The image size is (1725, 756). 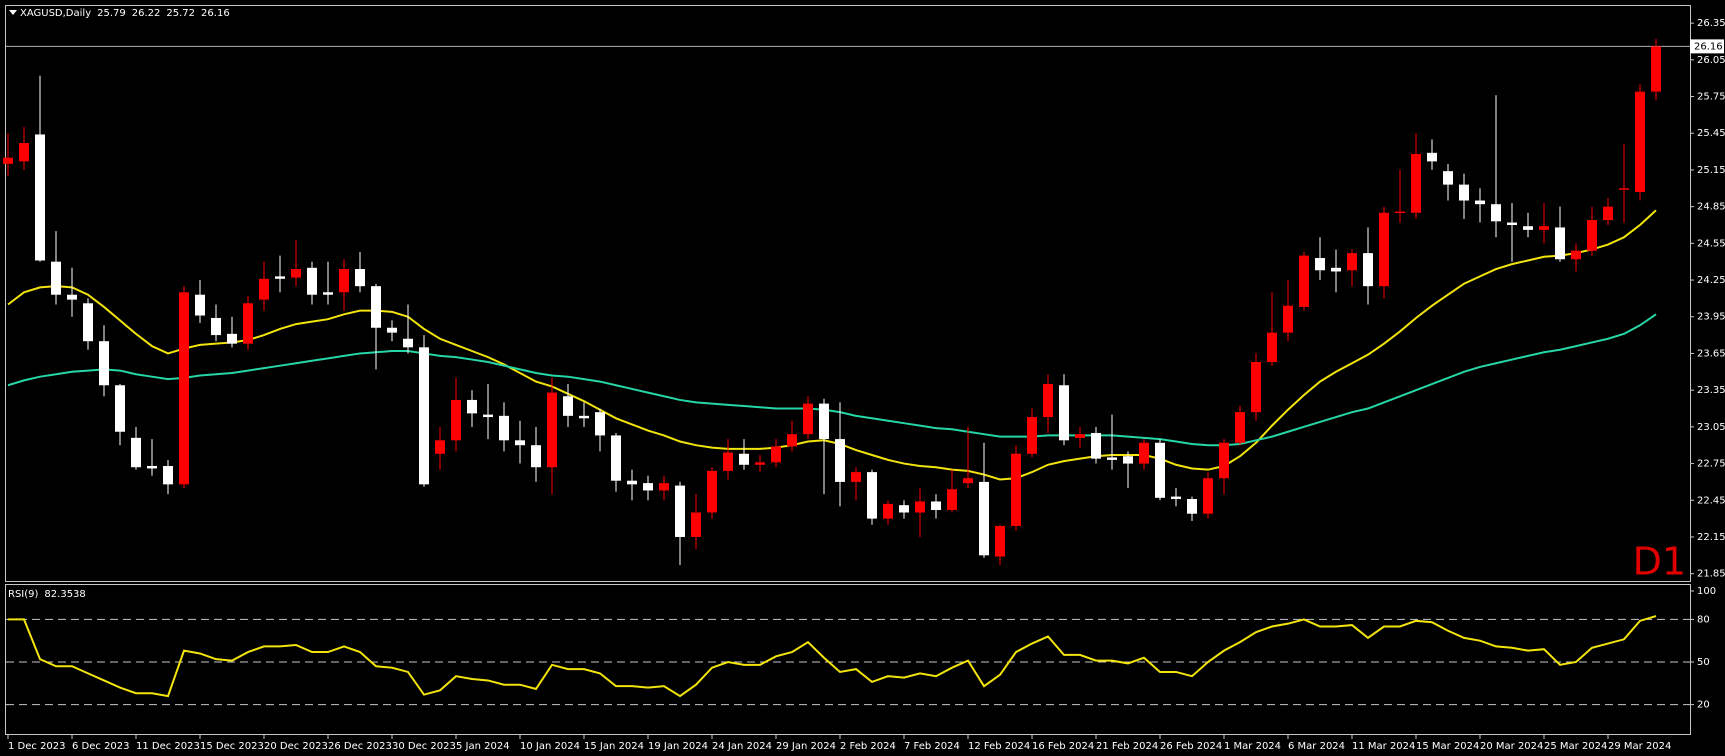 I want to click on x-tick-label: 12 Feb 2024, so click(x=999, y=746).